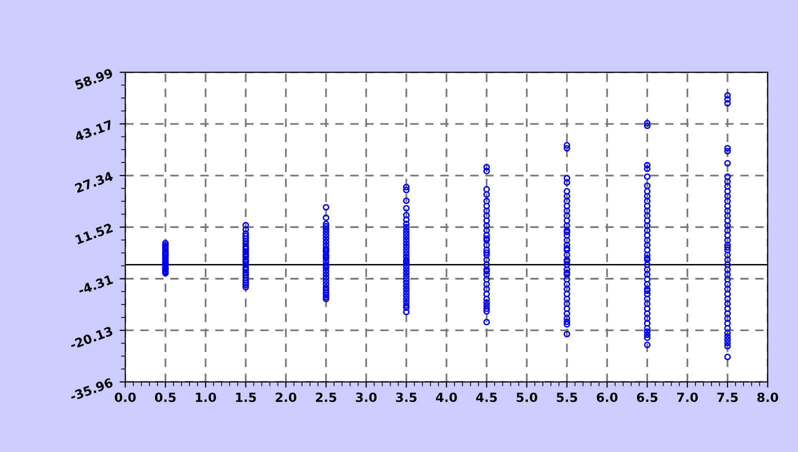 The height and width of the screenshot is (452, 798). I want to click on x-tick-label: 5.5, so click(567, 397).